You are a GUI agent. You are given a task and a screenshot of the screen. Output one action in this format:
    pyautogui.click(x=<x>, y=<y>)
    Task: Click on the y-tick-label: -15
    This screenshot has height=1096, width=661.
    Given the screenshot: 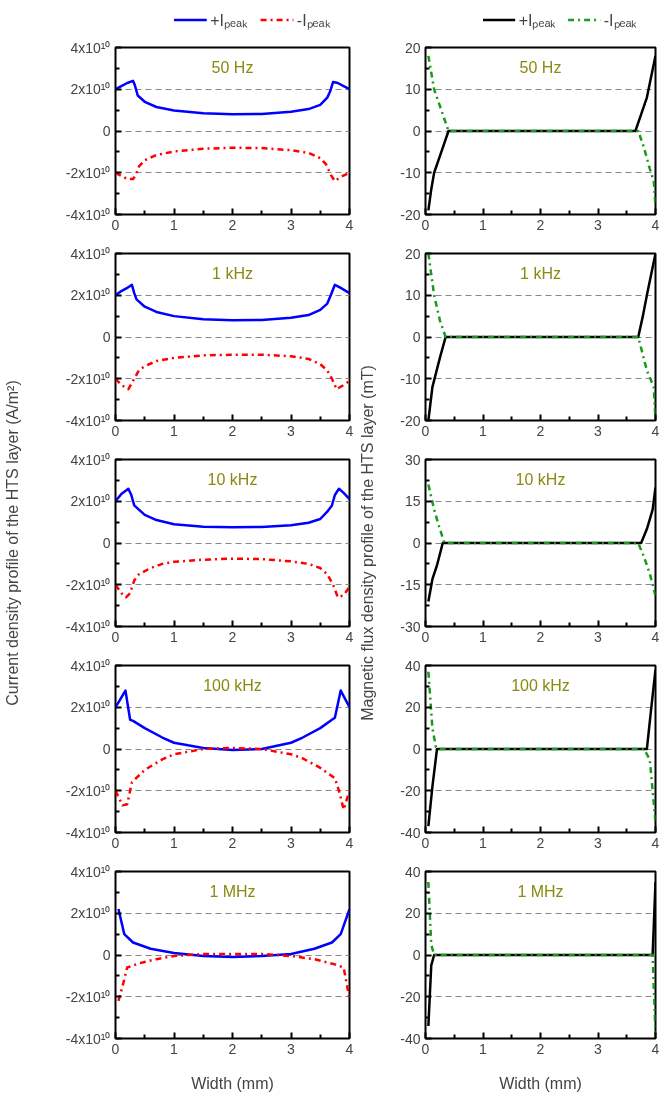 What is the action you would take?
    pyautogui.click(x=410, y=584)
    